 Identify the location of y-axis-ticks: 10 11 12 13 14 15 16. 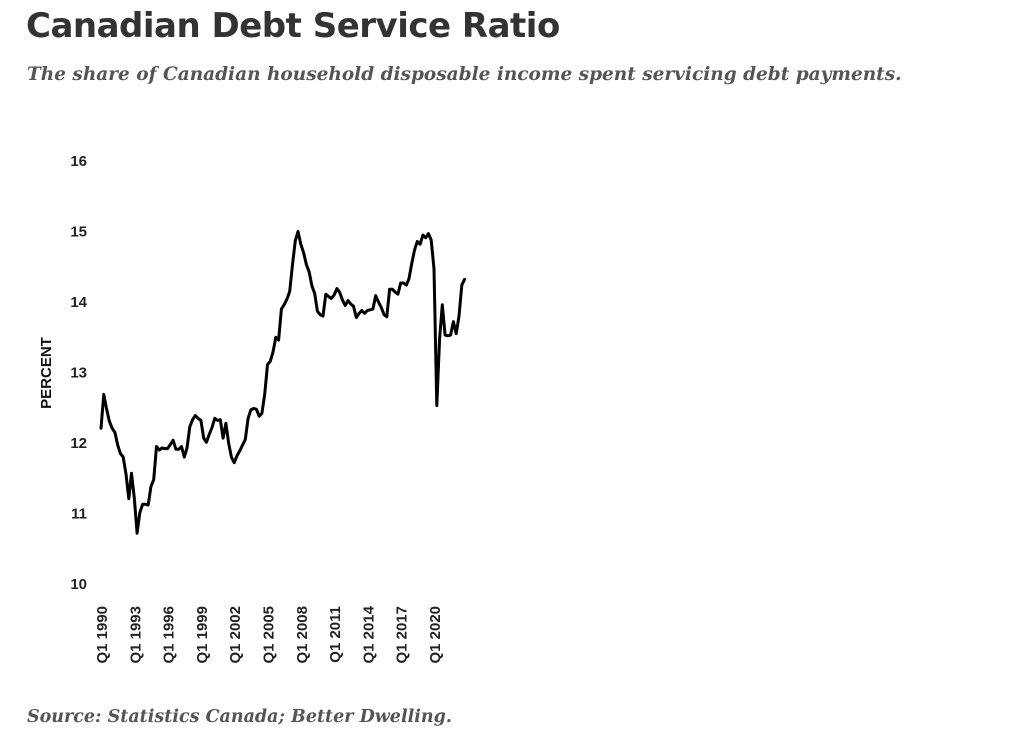
(78, 373).